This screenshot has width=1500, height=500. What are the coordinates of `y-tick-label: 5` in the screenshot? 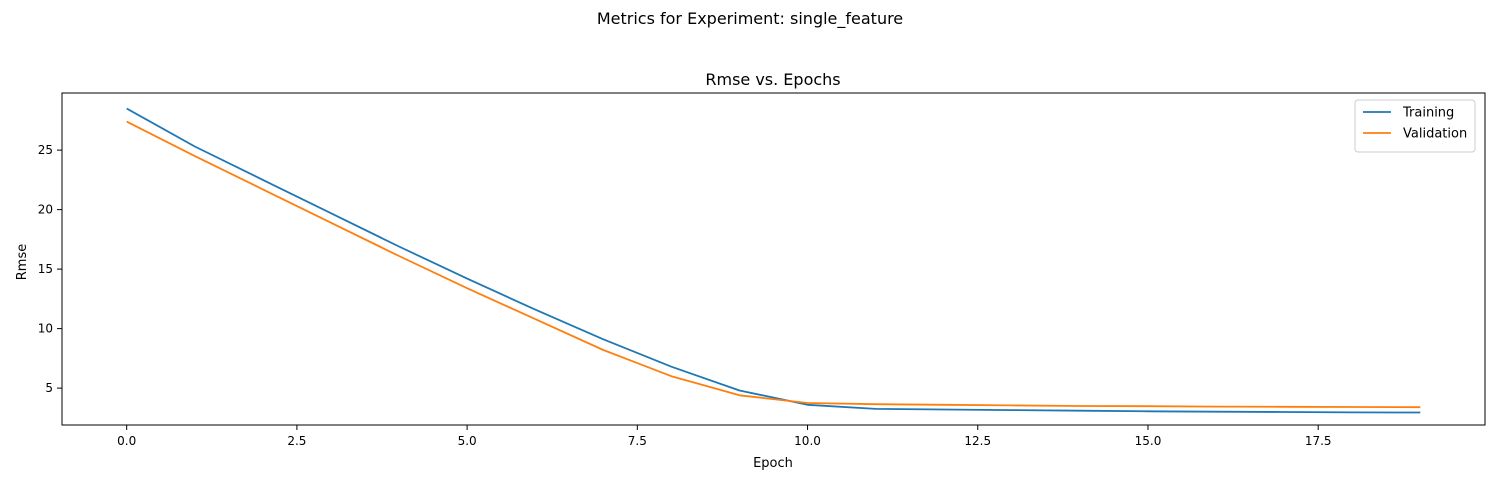 It's located at (49, 388).